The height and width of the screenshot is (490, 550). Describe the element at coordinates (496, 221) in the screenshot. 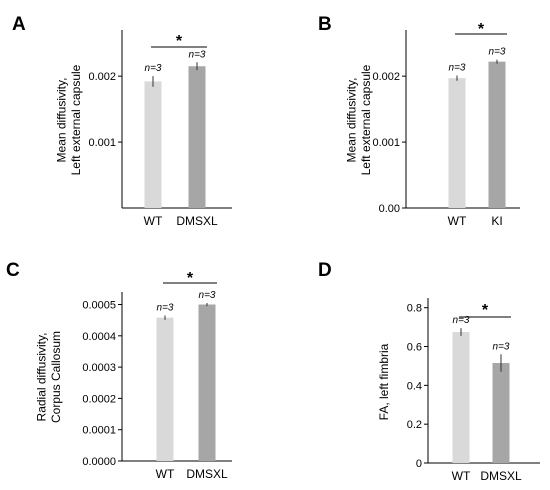

I see `x-tick-label: KI` at that location.